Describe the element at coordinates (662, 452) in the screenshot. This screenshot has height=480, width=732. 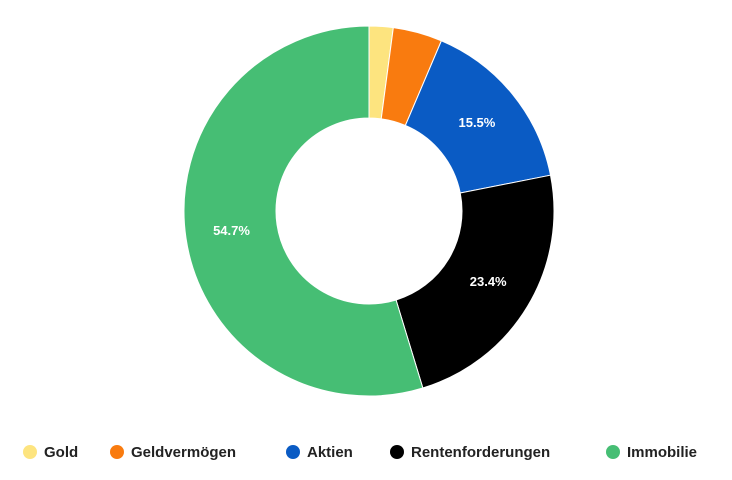
I see `legend-label: Immobilie` at that location.